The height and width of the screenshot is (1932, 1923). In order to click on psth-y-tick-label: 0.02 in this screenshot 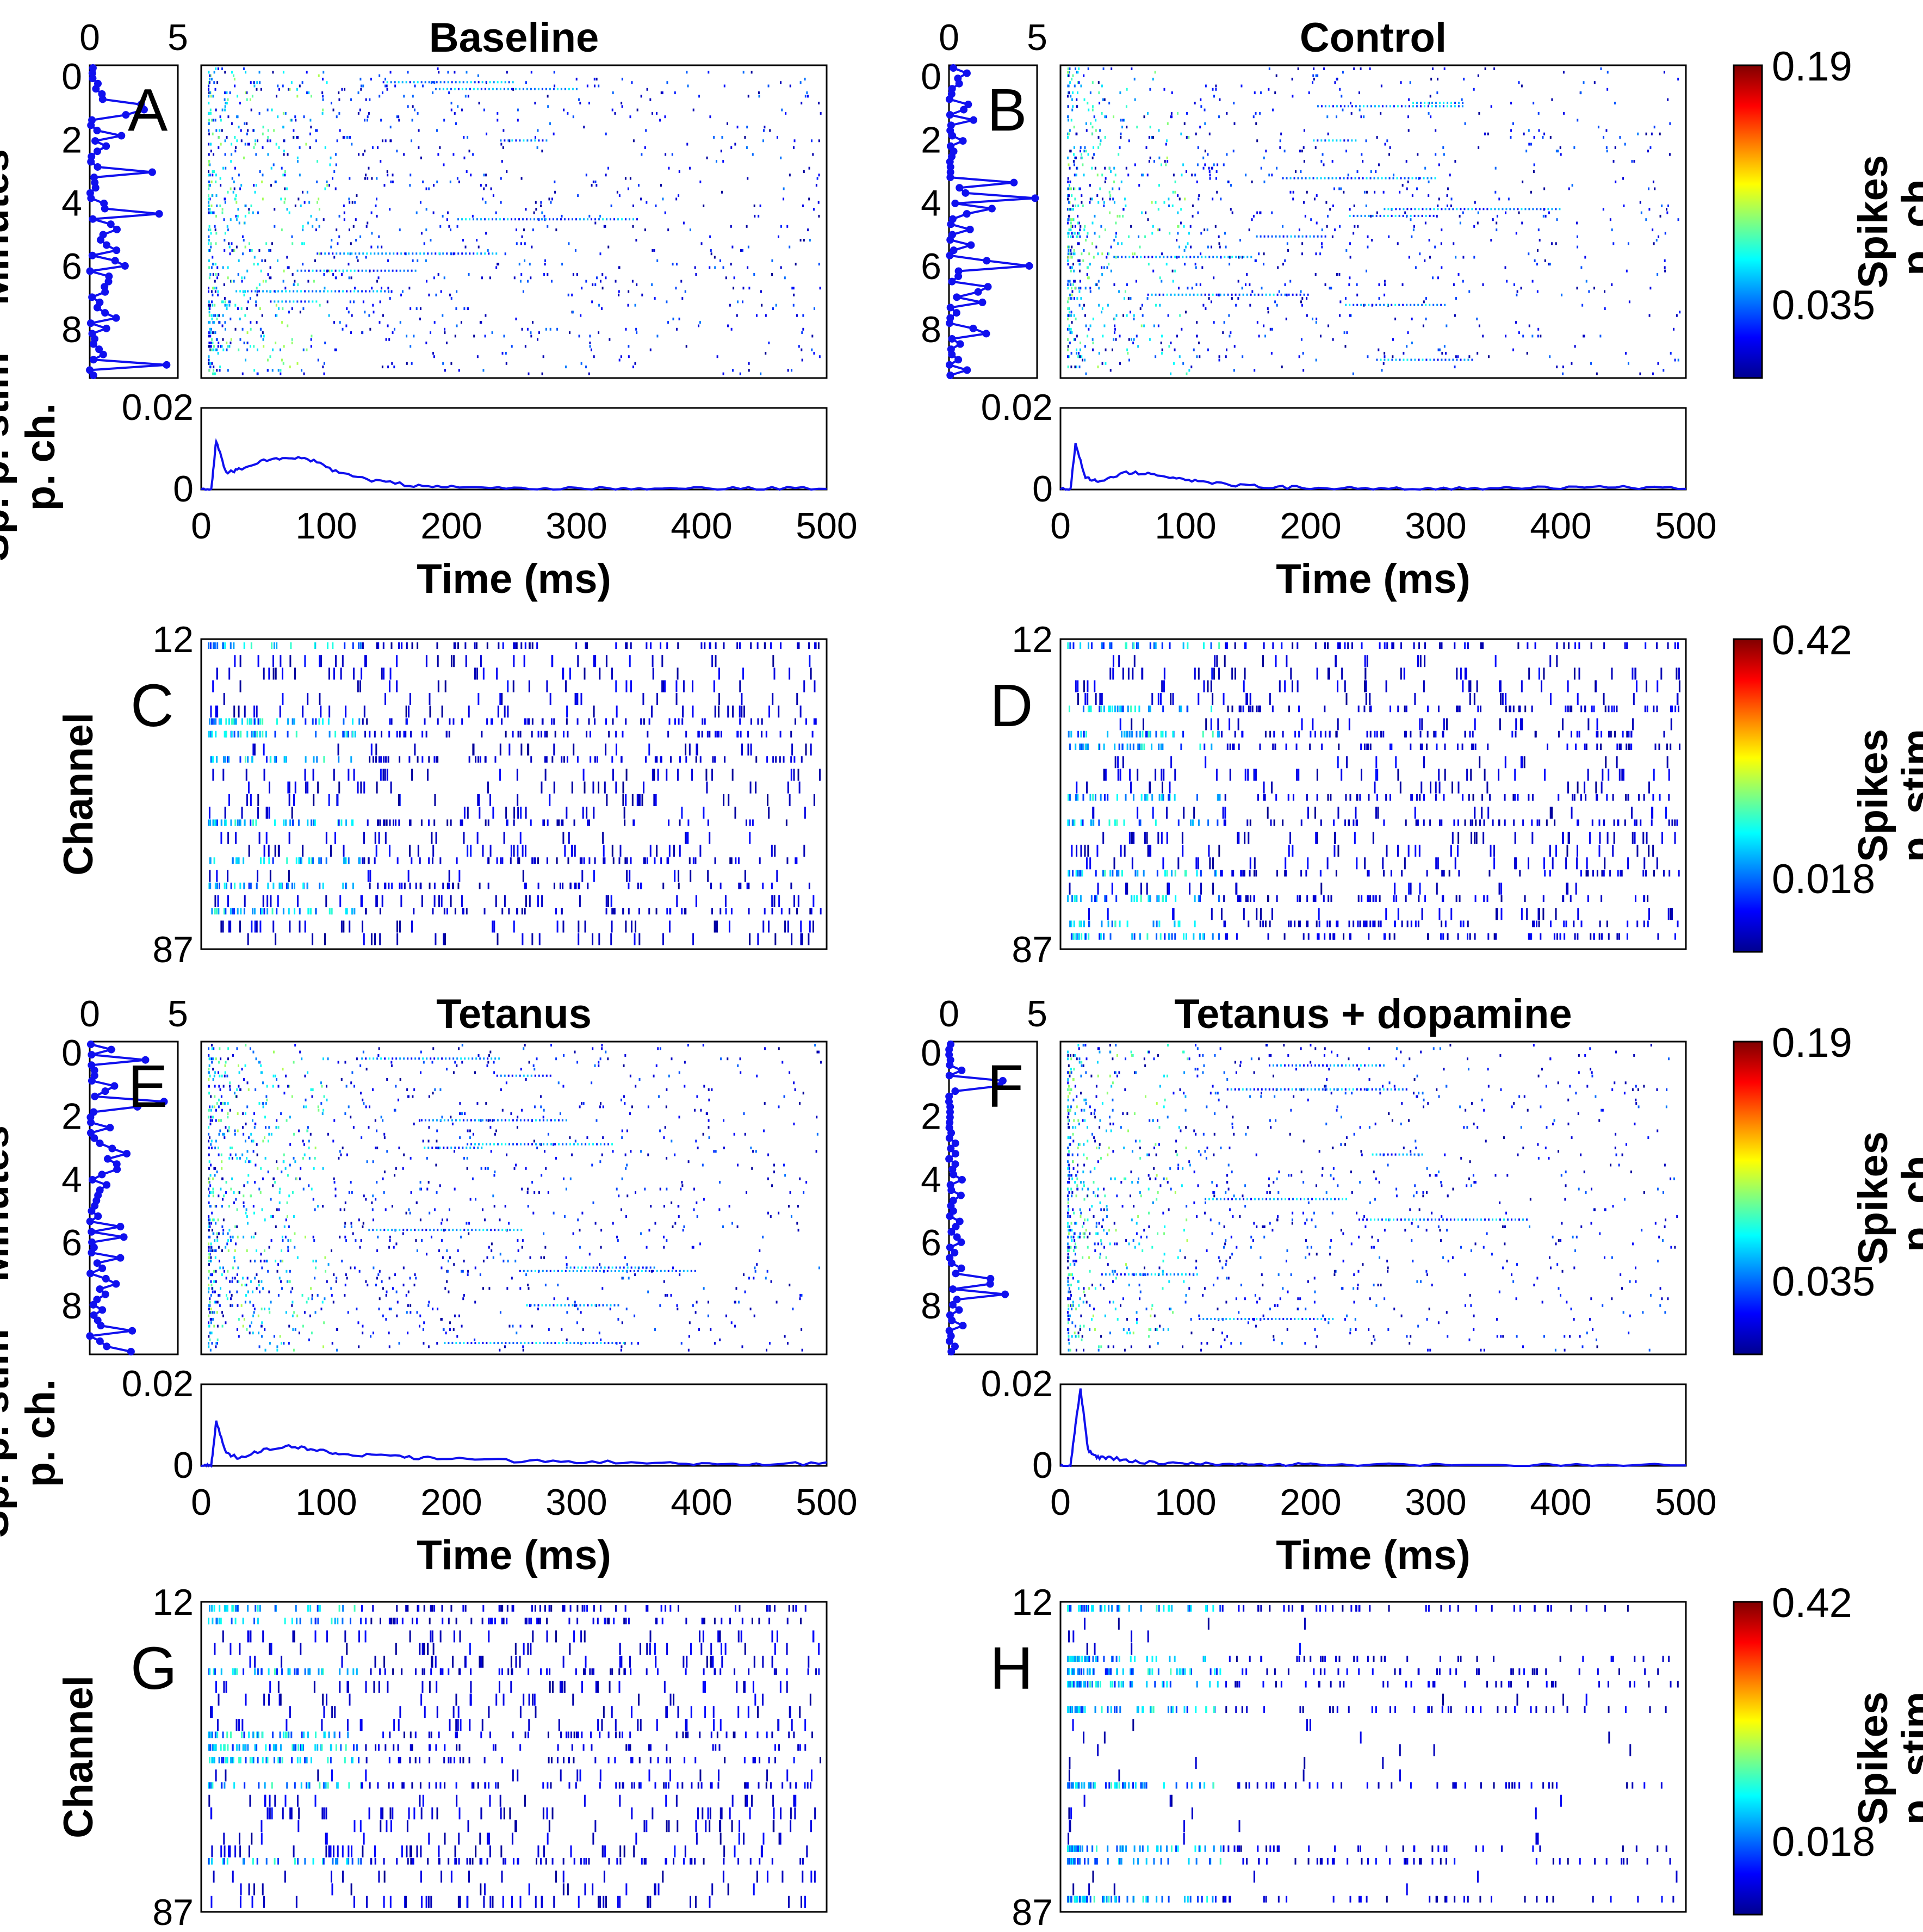, I will do `click(1017, 407)`.